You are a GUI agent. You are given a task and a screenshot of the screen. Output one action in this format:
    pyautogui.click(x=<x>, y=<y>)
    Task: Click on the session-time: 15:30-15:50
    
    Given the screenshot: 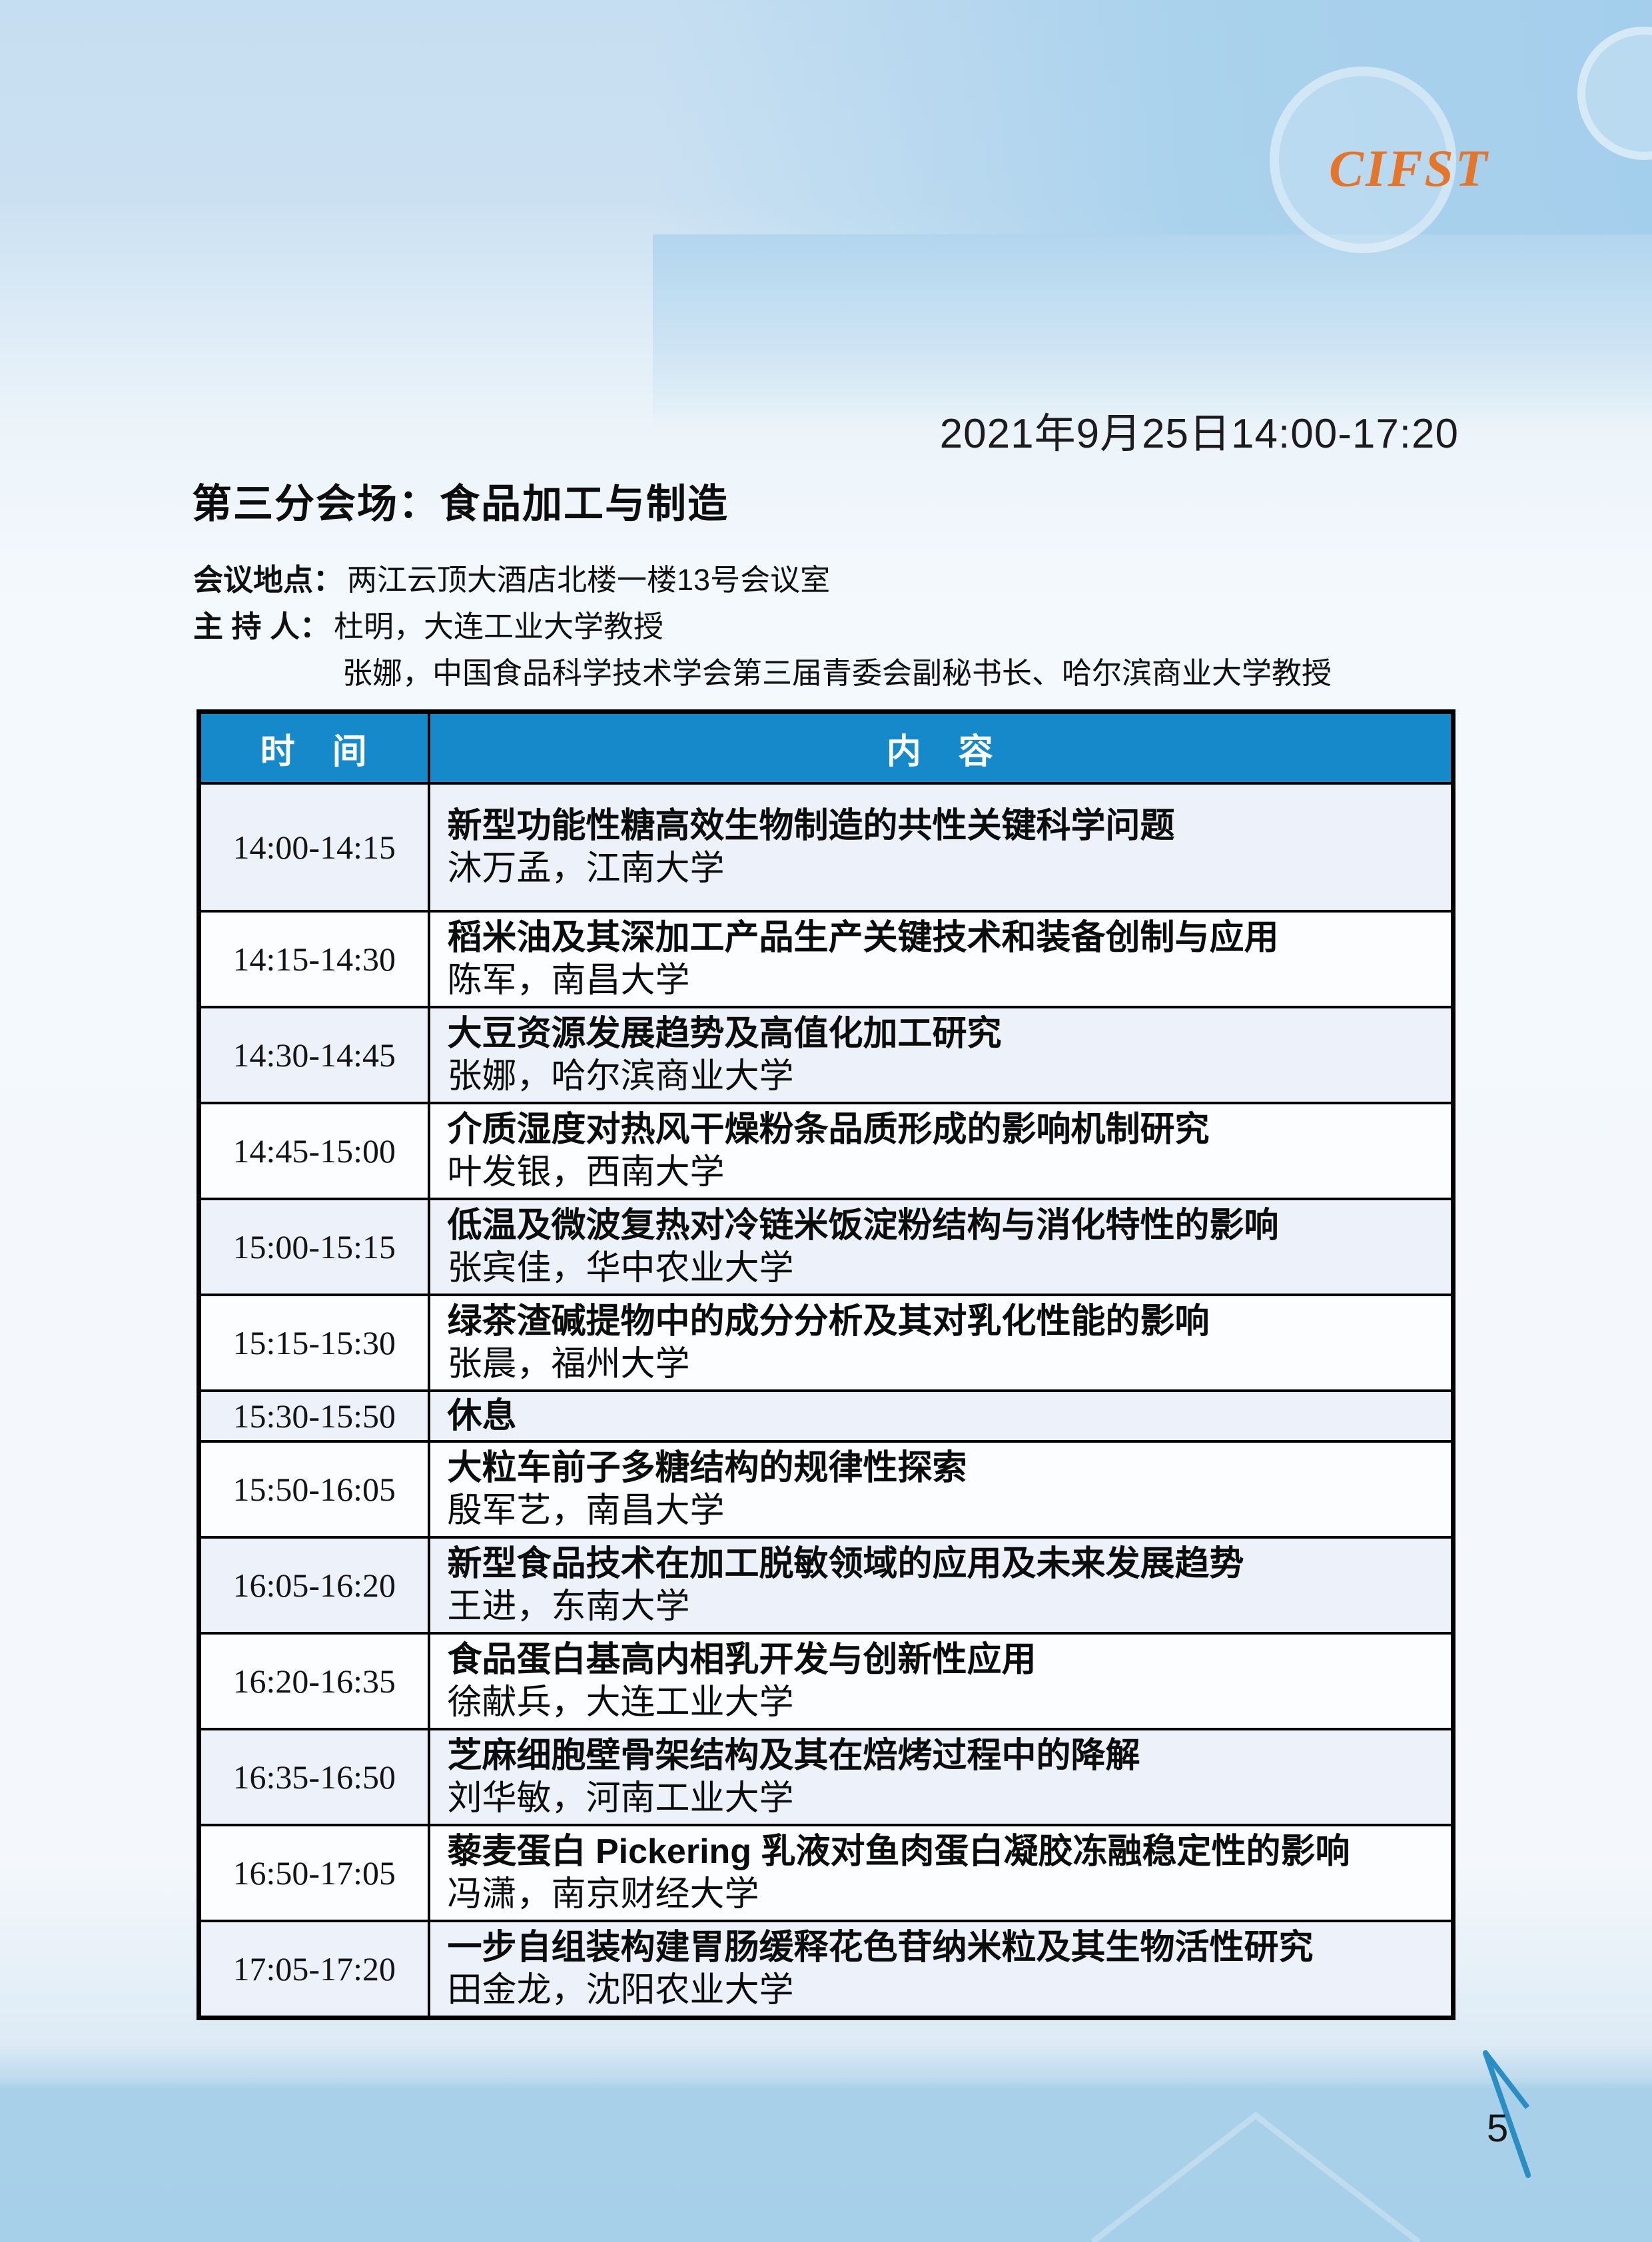 What is the action you would take?
    pyautogui.click(x=313, y=1416)
    